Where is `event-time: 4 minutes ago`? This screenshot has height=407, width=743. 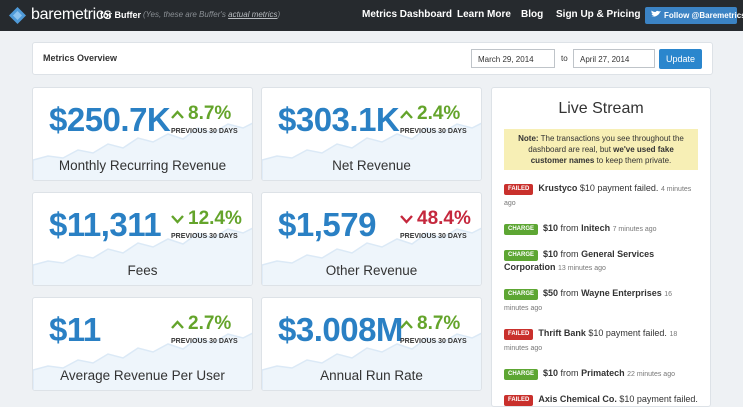 event-time: 4 minutes ago is located at coordinates (598, 196).